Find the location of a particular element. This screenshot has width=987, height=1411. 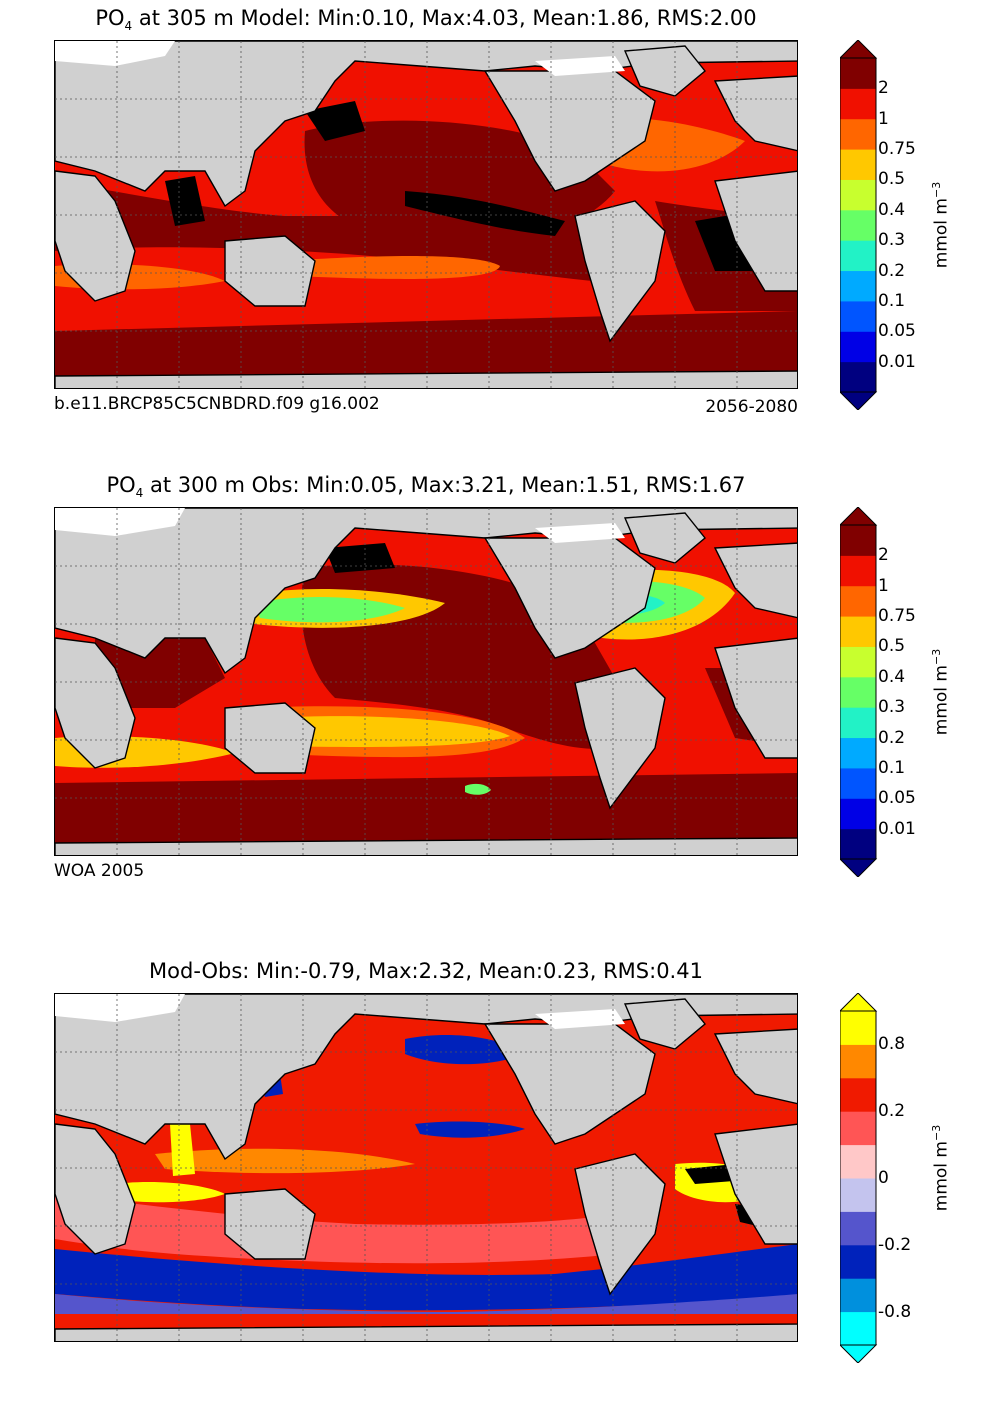

model-run-id: b.e11.BRCP85C5CNBDRD.f09 g16.002 is located at coordinates (217, 404).